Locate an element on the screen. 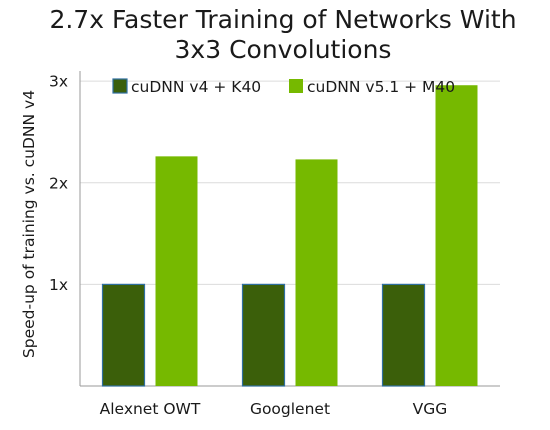 The height and width of the screenshot is (430, 550). y-tick-label-2: 2x is located at coordinates (58, 183).